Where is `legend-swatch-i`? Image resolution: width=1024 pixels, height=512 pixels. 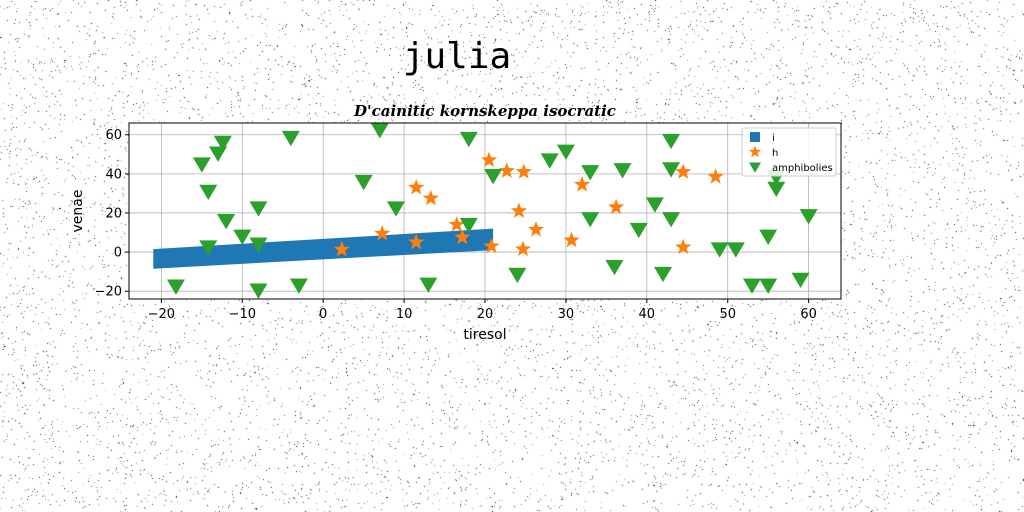 legend-swatch-i is located at coordinates (755, 137).